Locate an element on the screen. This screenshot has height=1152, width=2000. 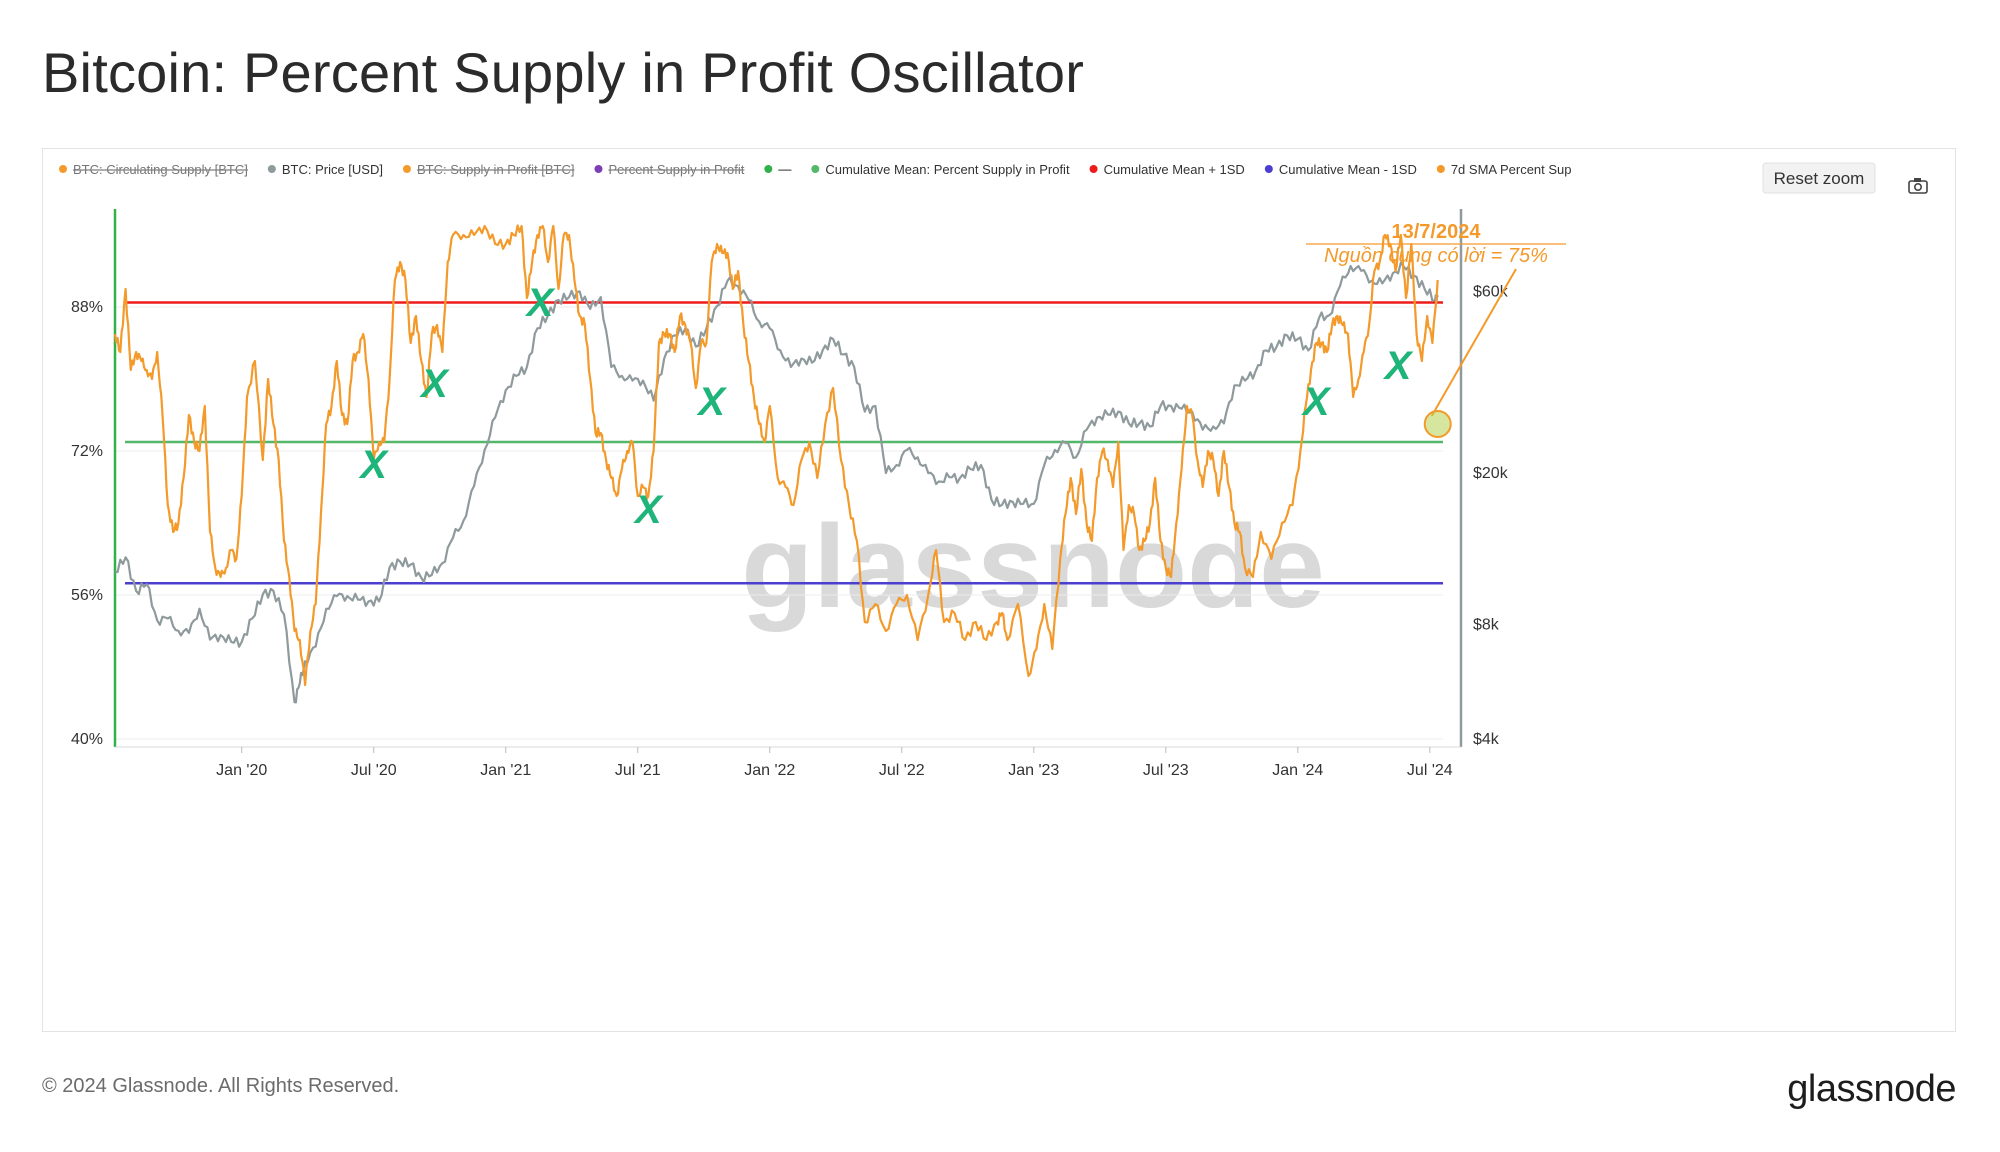
annotation: 13/7/2024 Nguồn cung có lời = 75% is located at coordinates (1436, 329).